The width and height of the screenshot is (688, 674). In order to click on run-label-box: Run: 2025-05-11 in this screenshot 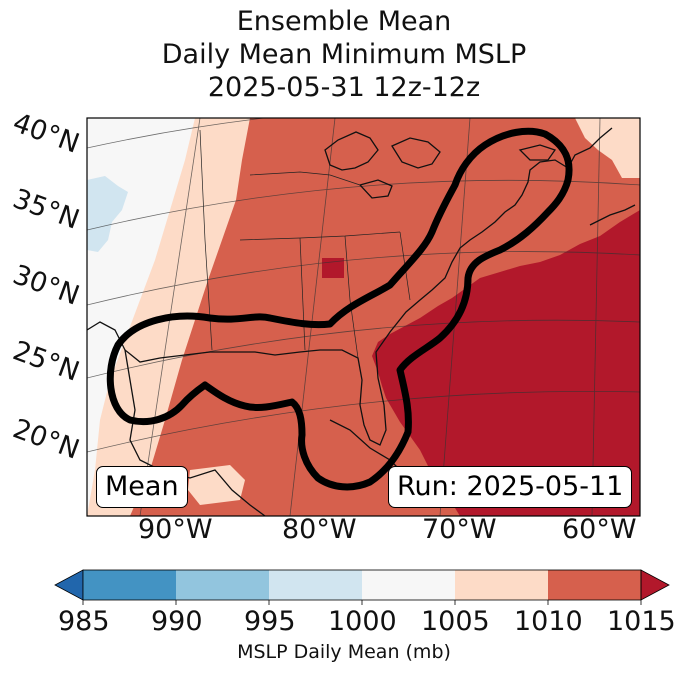, I will do `click(510, 487)`.